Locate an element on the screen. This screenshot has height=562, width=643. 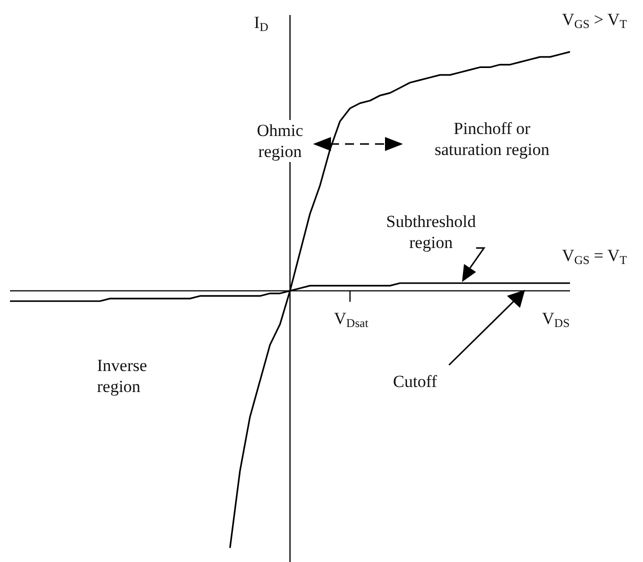
annotation: Ohmic region is located at coordinates (280, 141).